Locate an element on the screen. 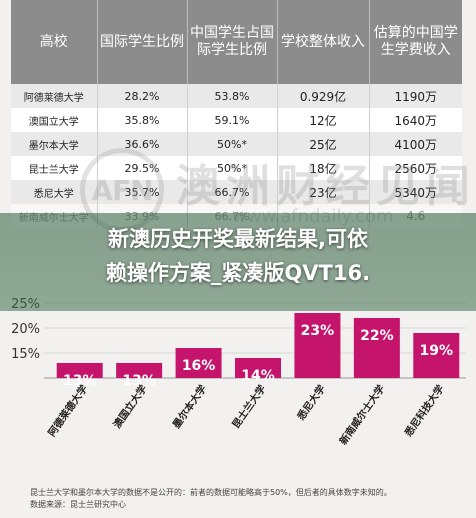  y-tick-label: 20% is located at coordinates (25, 329).